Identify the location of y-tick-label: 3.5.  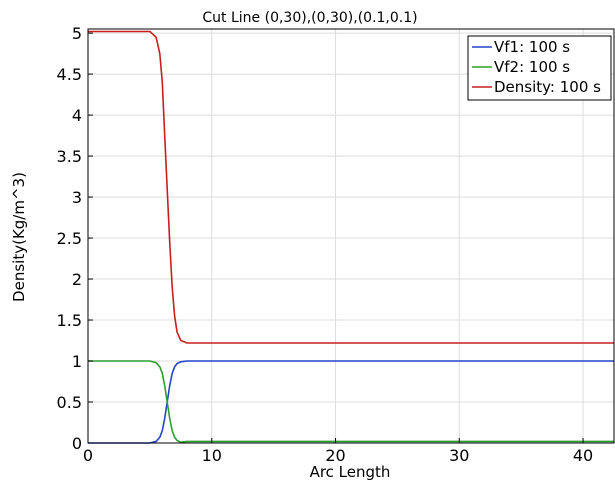
(69, 156).